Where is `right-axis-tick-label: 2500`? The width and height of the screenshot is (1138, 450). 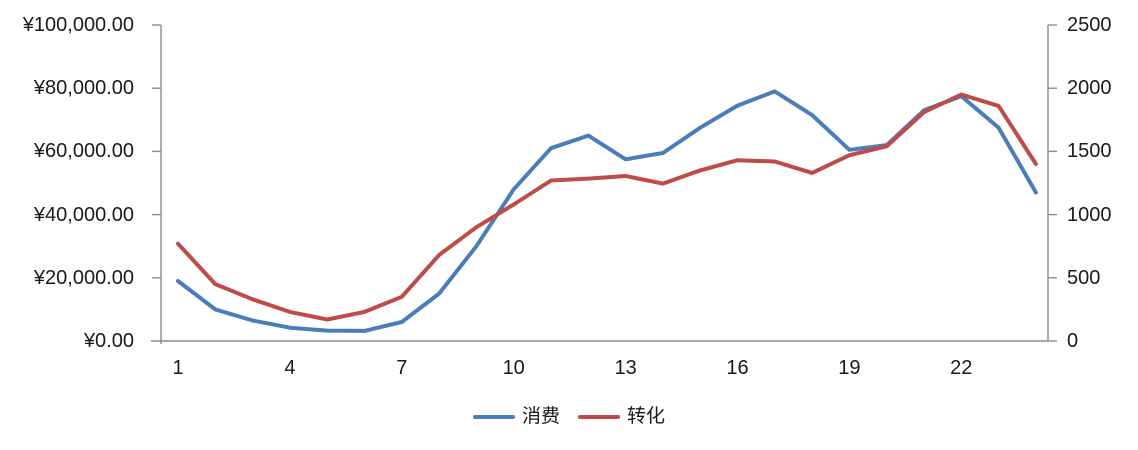
right-axis-tick-label: 2500 is located at coordinates (1089, 25).